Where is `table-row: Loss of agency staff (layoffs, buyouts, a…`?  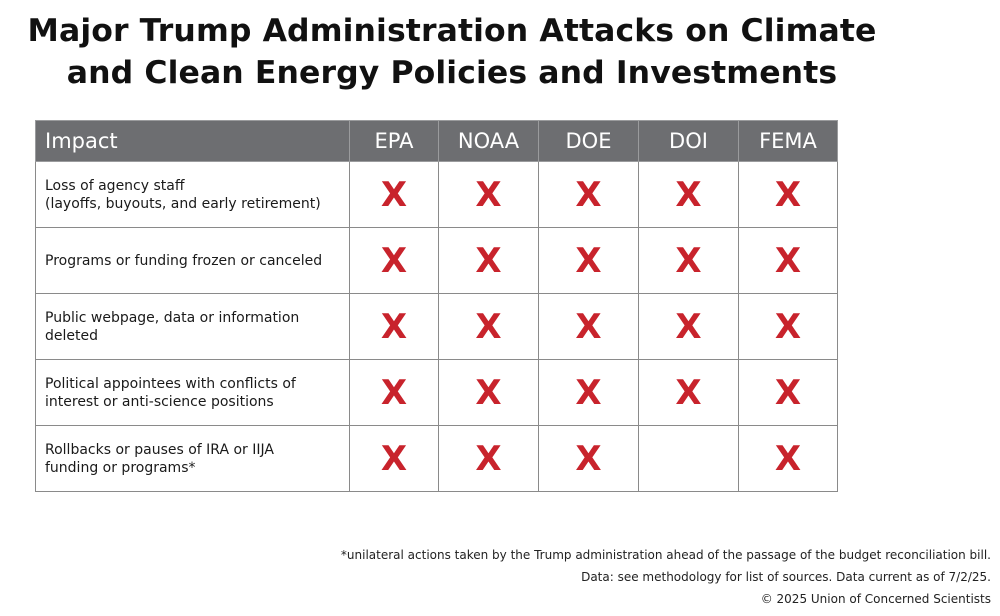 table-row: Loss of agency staff (layoffs, buyouts, a… is located at coordinates (436, 194).